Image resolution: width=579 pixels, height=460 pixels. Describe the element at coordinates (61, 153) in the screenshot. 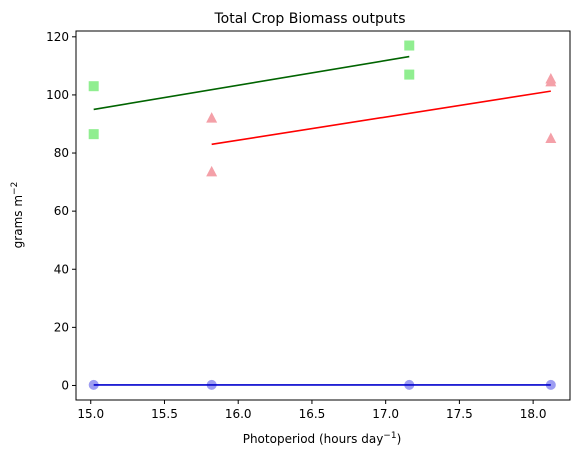

I see `y-tick-label: 80` at that location.